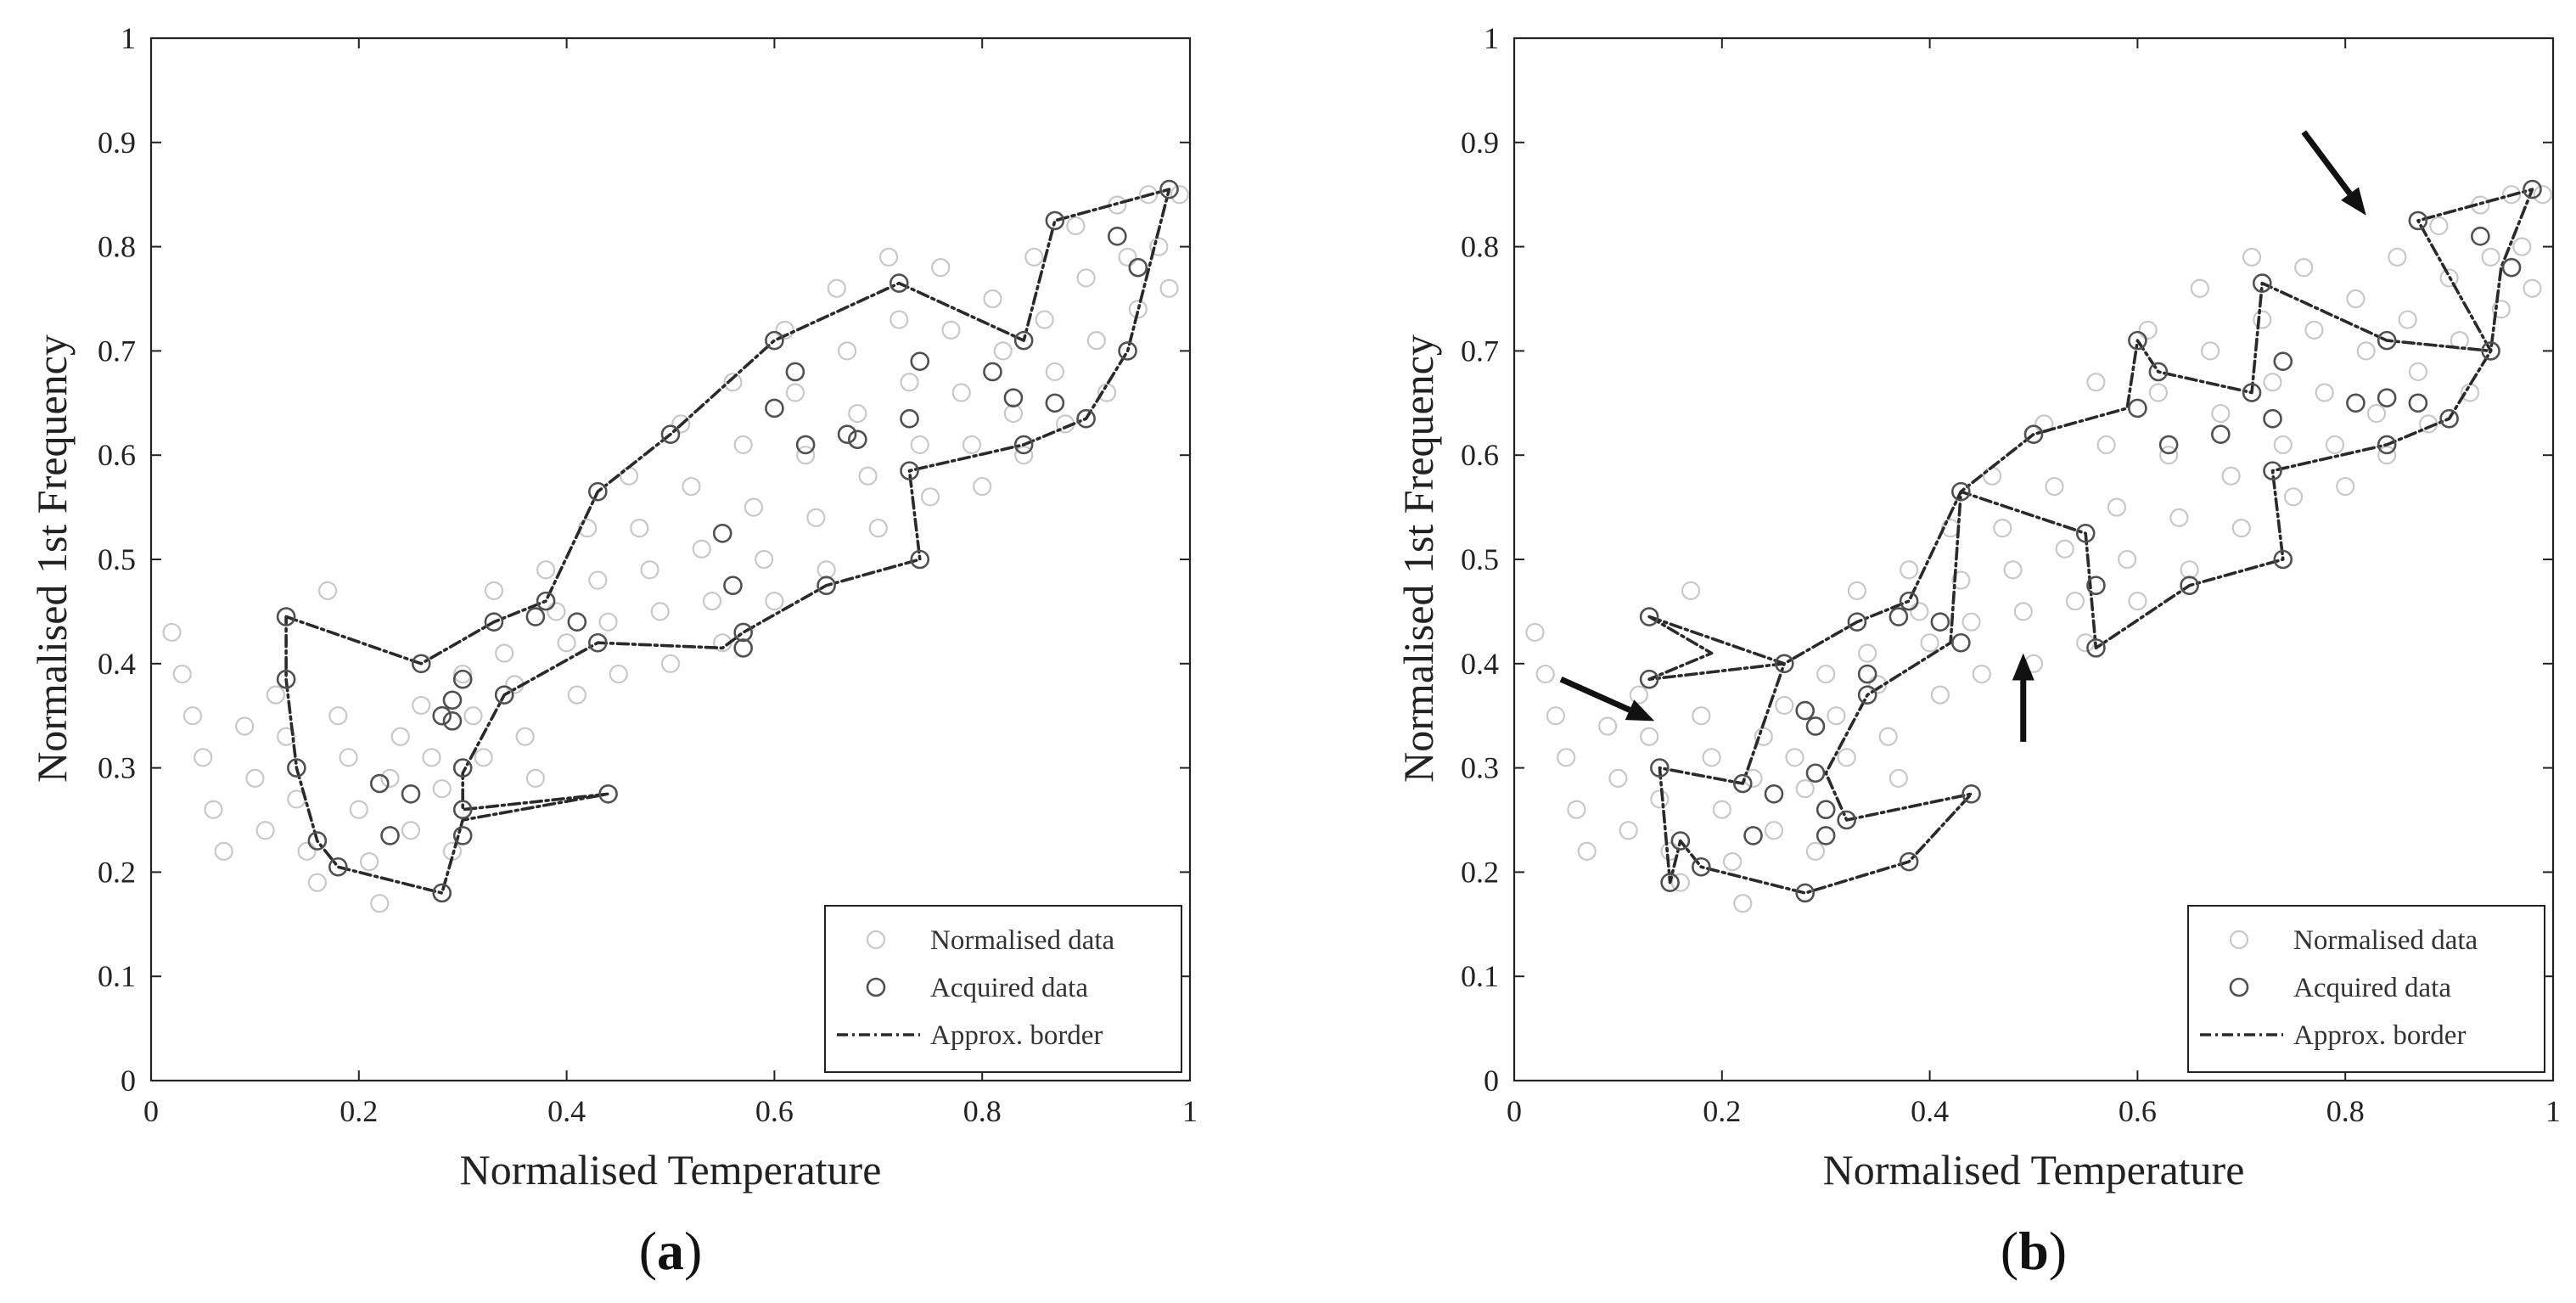 The image size is (2576, 1303). Describe the element at coordinates (1480, 872) in the screenshot. I see `y-tick-label: 0.2` at that location.